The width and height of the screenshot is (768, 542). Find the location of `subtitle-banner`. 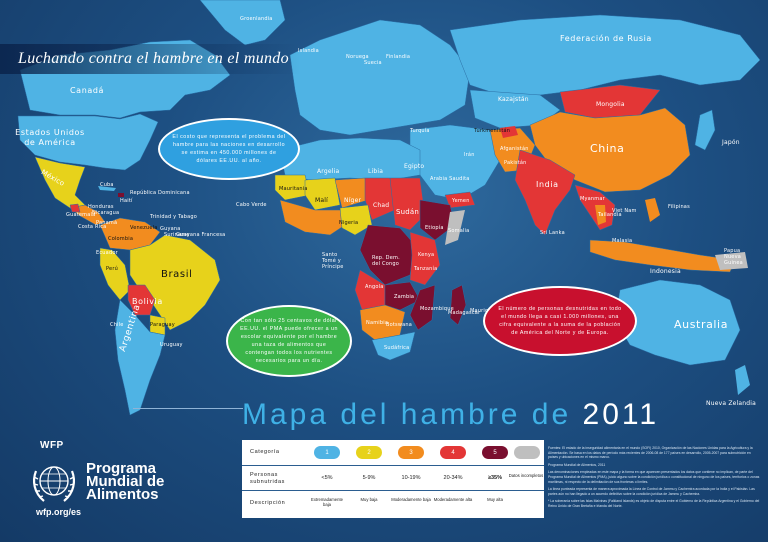

subtitle-banner is located at coordinates (150, 59).